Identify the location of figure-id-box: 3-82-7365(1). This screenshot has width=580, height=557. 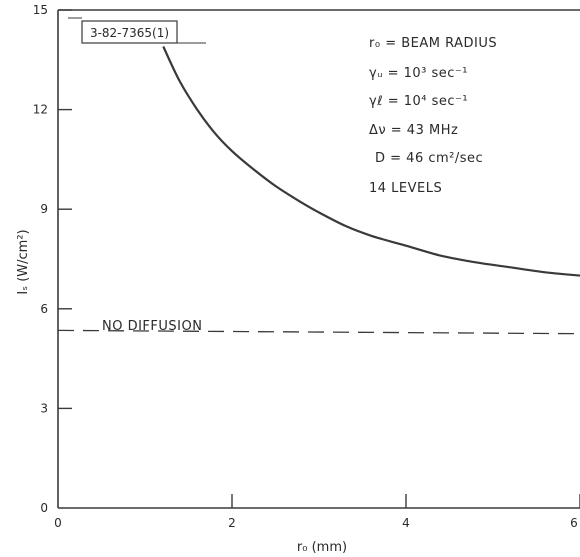
(137, 30).